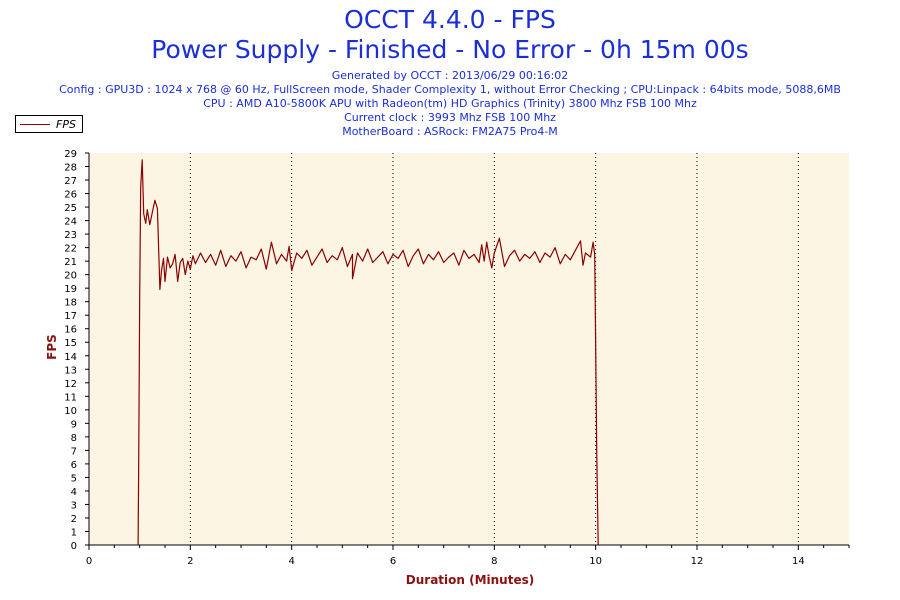 This screenshot has width=900, height=600. What do you see at coordinates (798, 561) in the screenshot?
I see `x-tick-label: 14` at bounding box center [798, 561].